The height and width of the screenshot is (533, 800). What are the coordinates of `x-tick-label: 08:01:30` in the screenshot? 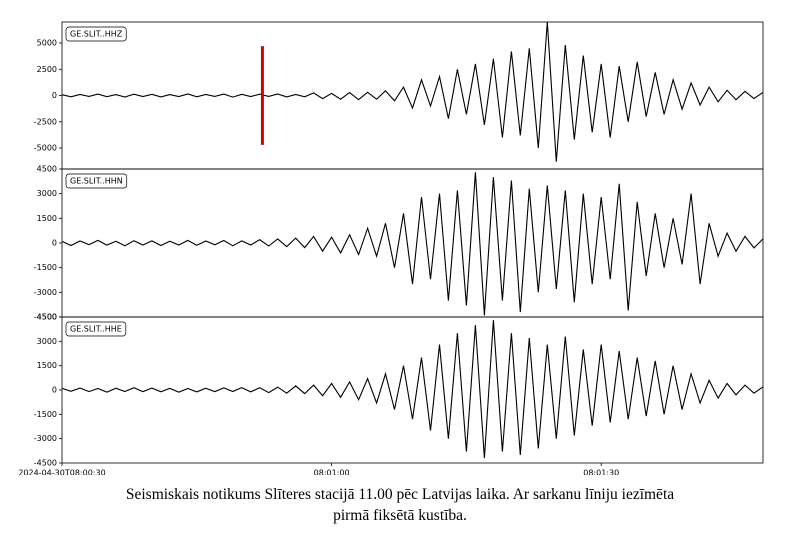 It's located at (601, 472).